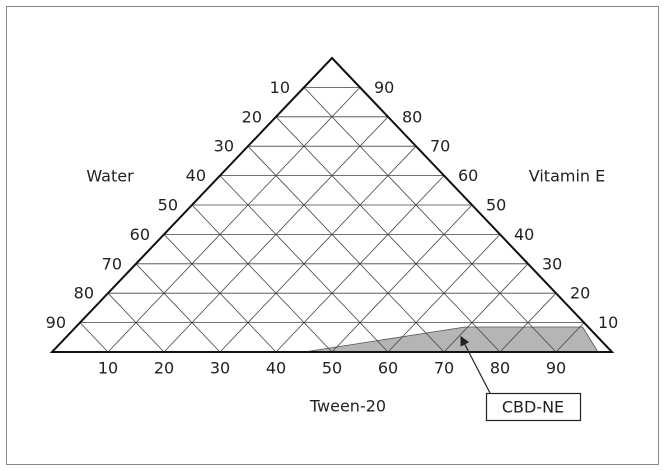 This screenshot has width=665, height=471. What do you see at coordinates (108, 368) in the screenshot?
I see `bottom-tick-label: 10` at bounding box center [108, 368].